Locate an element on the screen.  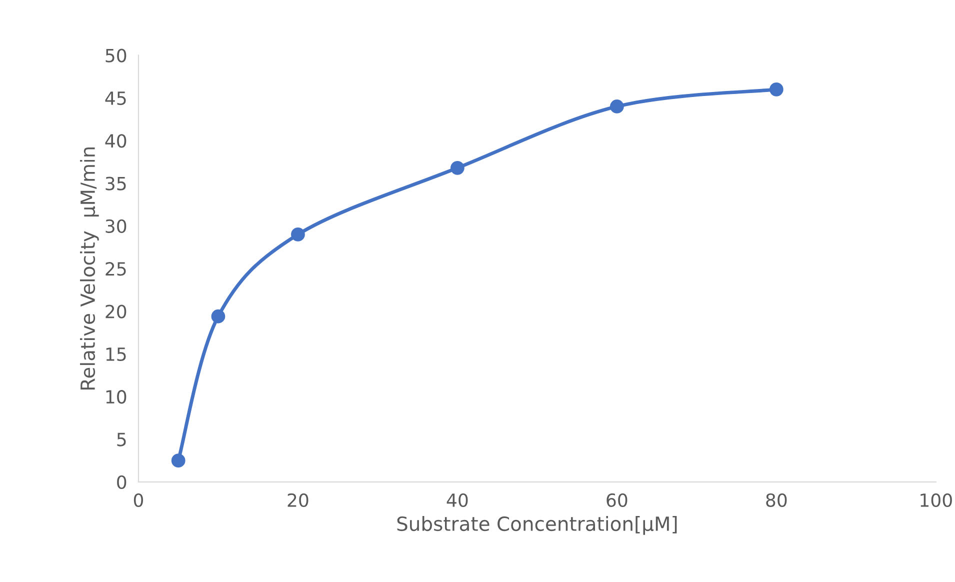
y-tick-label: 40 is located at coordinates (115, 141).